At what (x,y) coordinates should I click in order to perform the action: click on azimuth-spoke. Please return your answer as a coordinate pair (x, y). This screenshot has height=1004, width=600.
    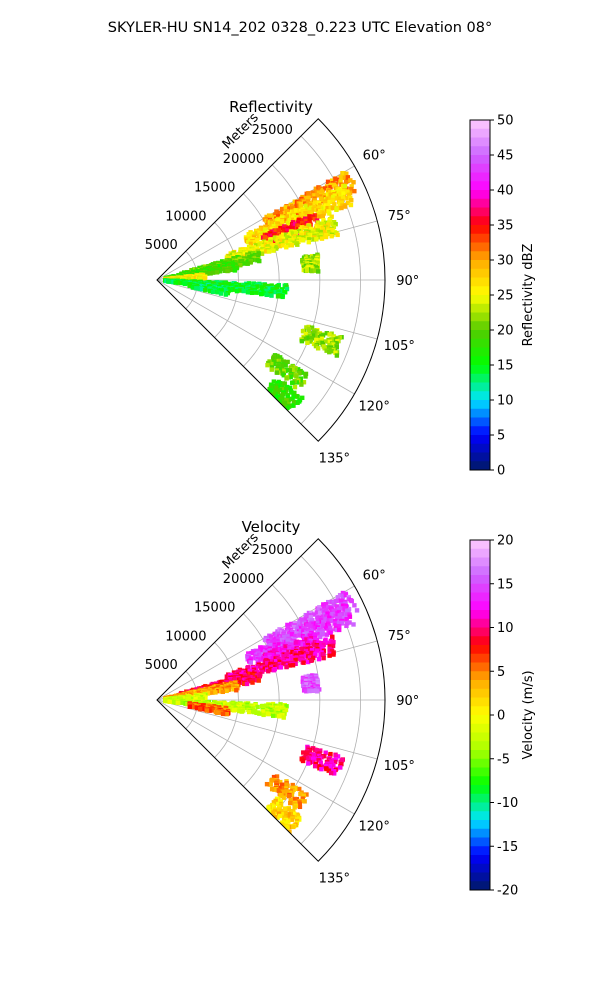
    Looking at the image, I should click on (267, 309).